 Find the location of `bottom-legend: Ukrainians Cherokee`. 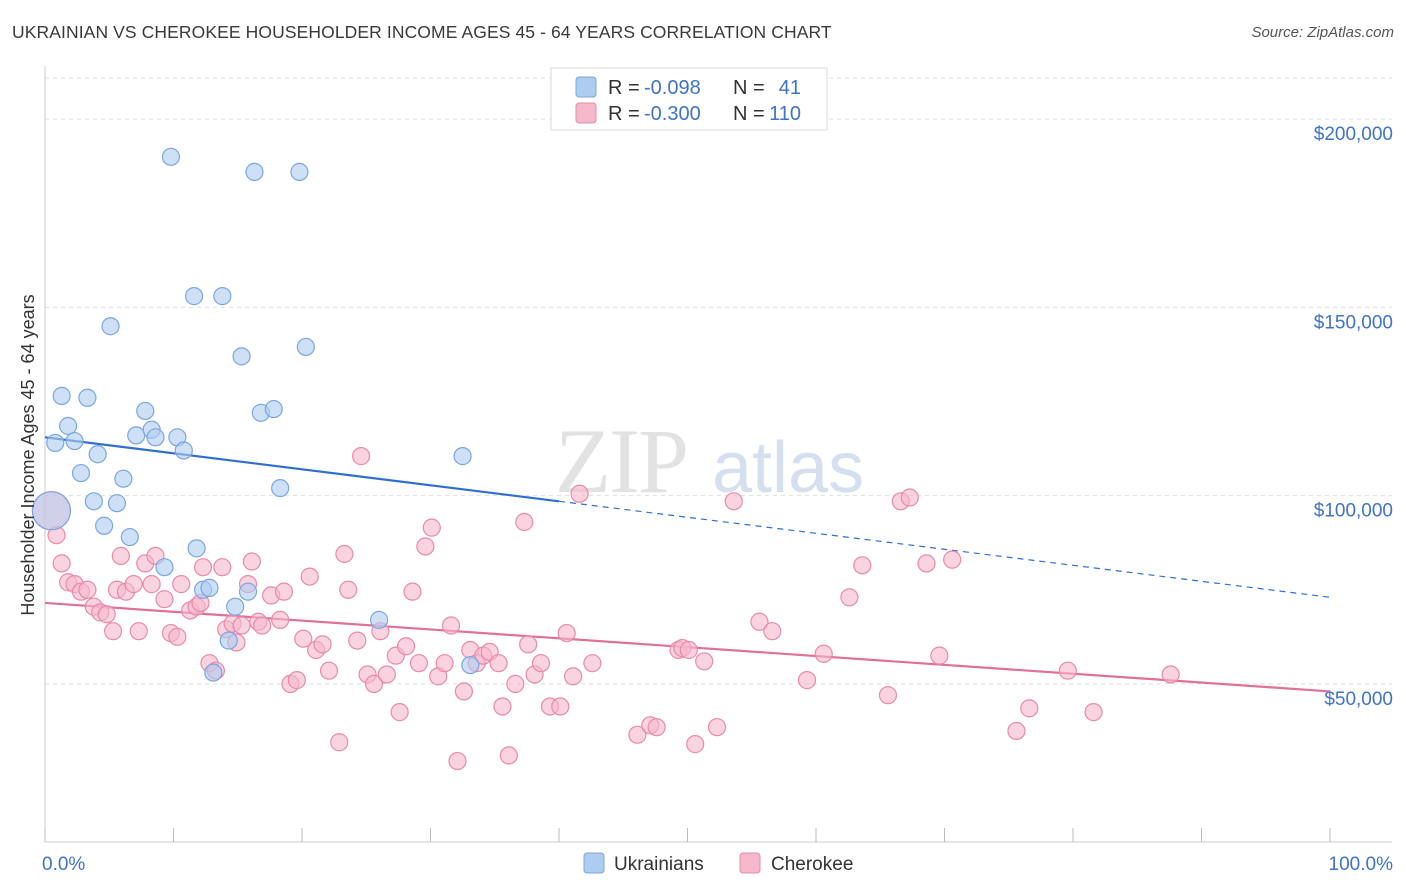

bottom-legend: Ukrainians Cherokee is located at coordinates (718, 863).